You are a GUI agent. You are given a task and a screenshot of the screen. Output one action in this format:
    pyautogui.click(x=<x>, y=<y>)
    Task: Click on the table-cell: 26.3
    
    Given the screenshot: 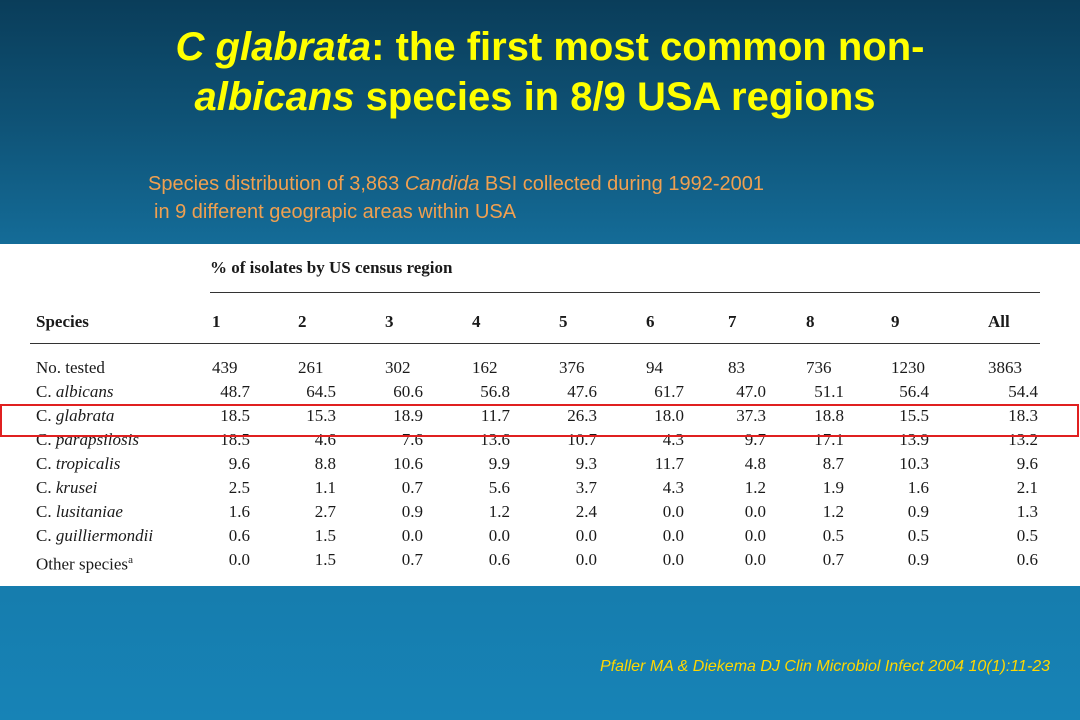 What is the action you would take?
    pyautogui.click(x=582, y=415)
    